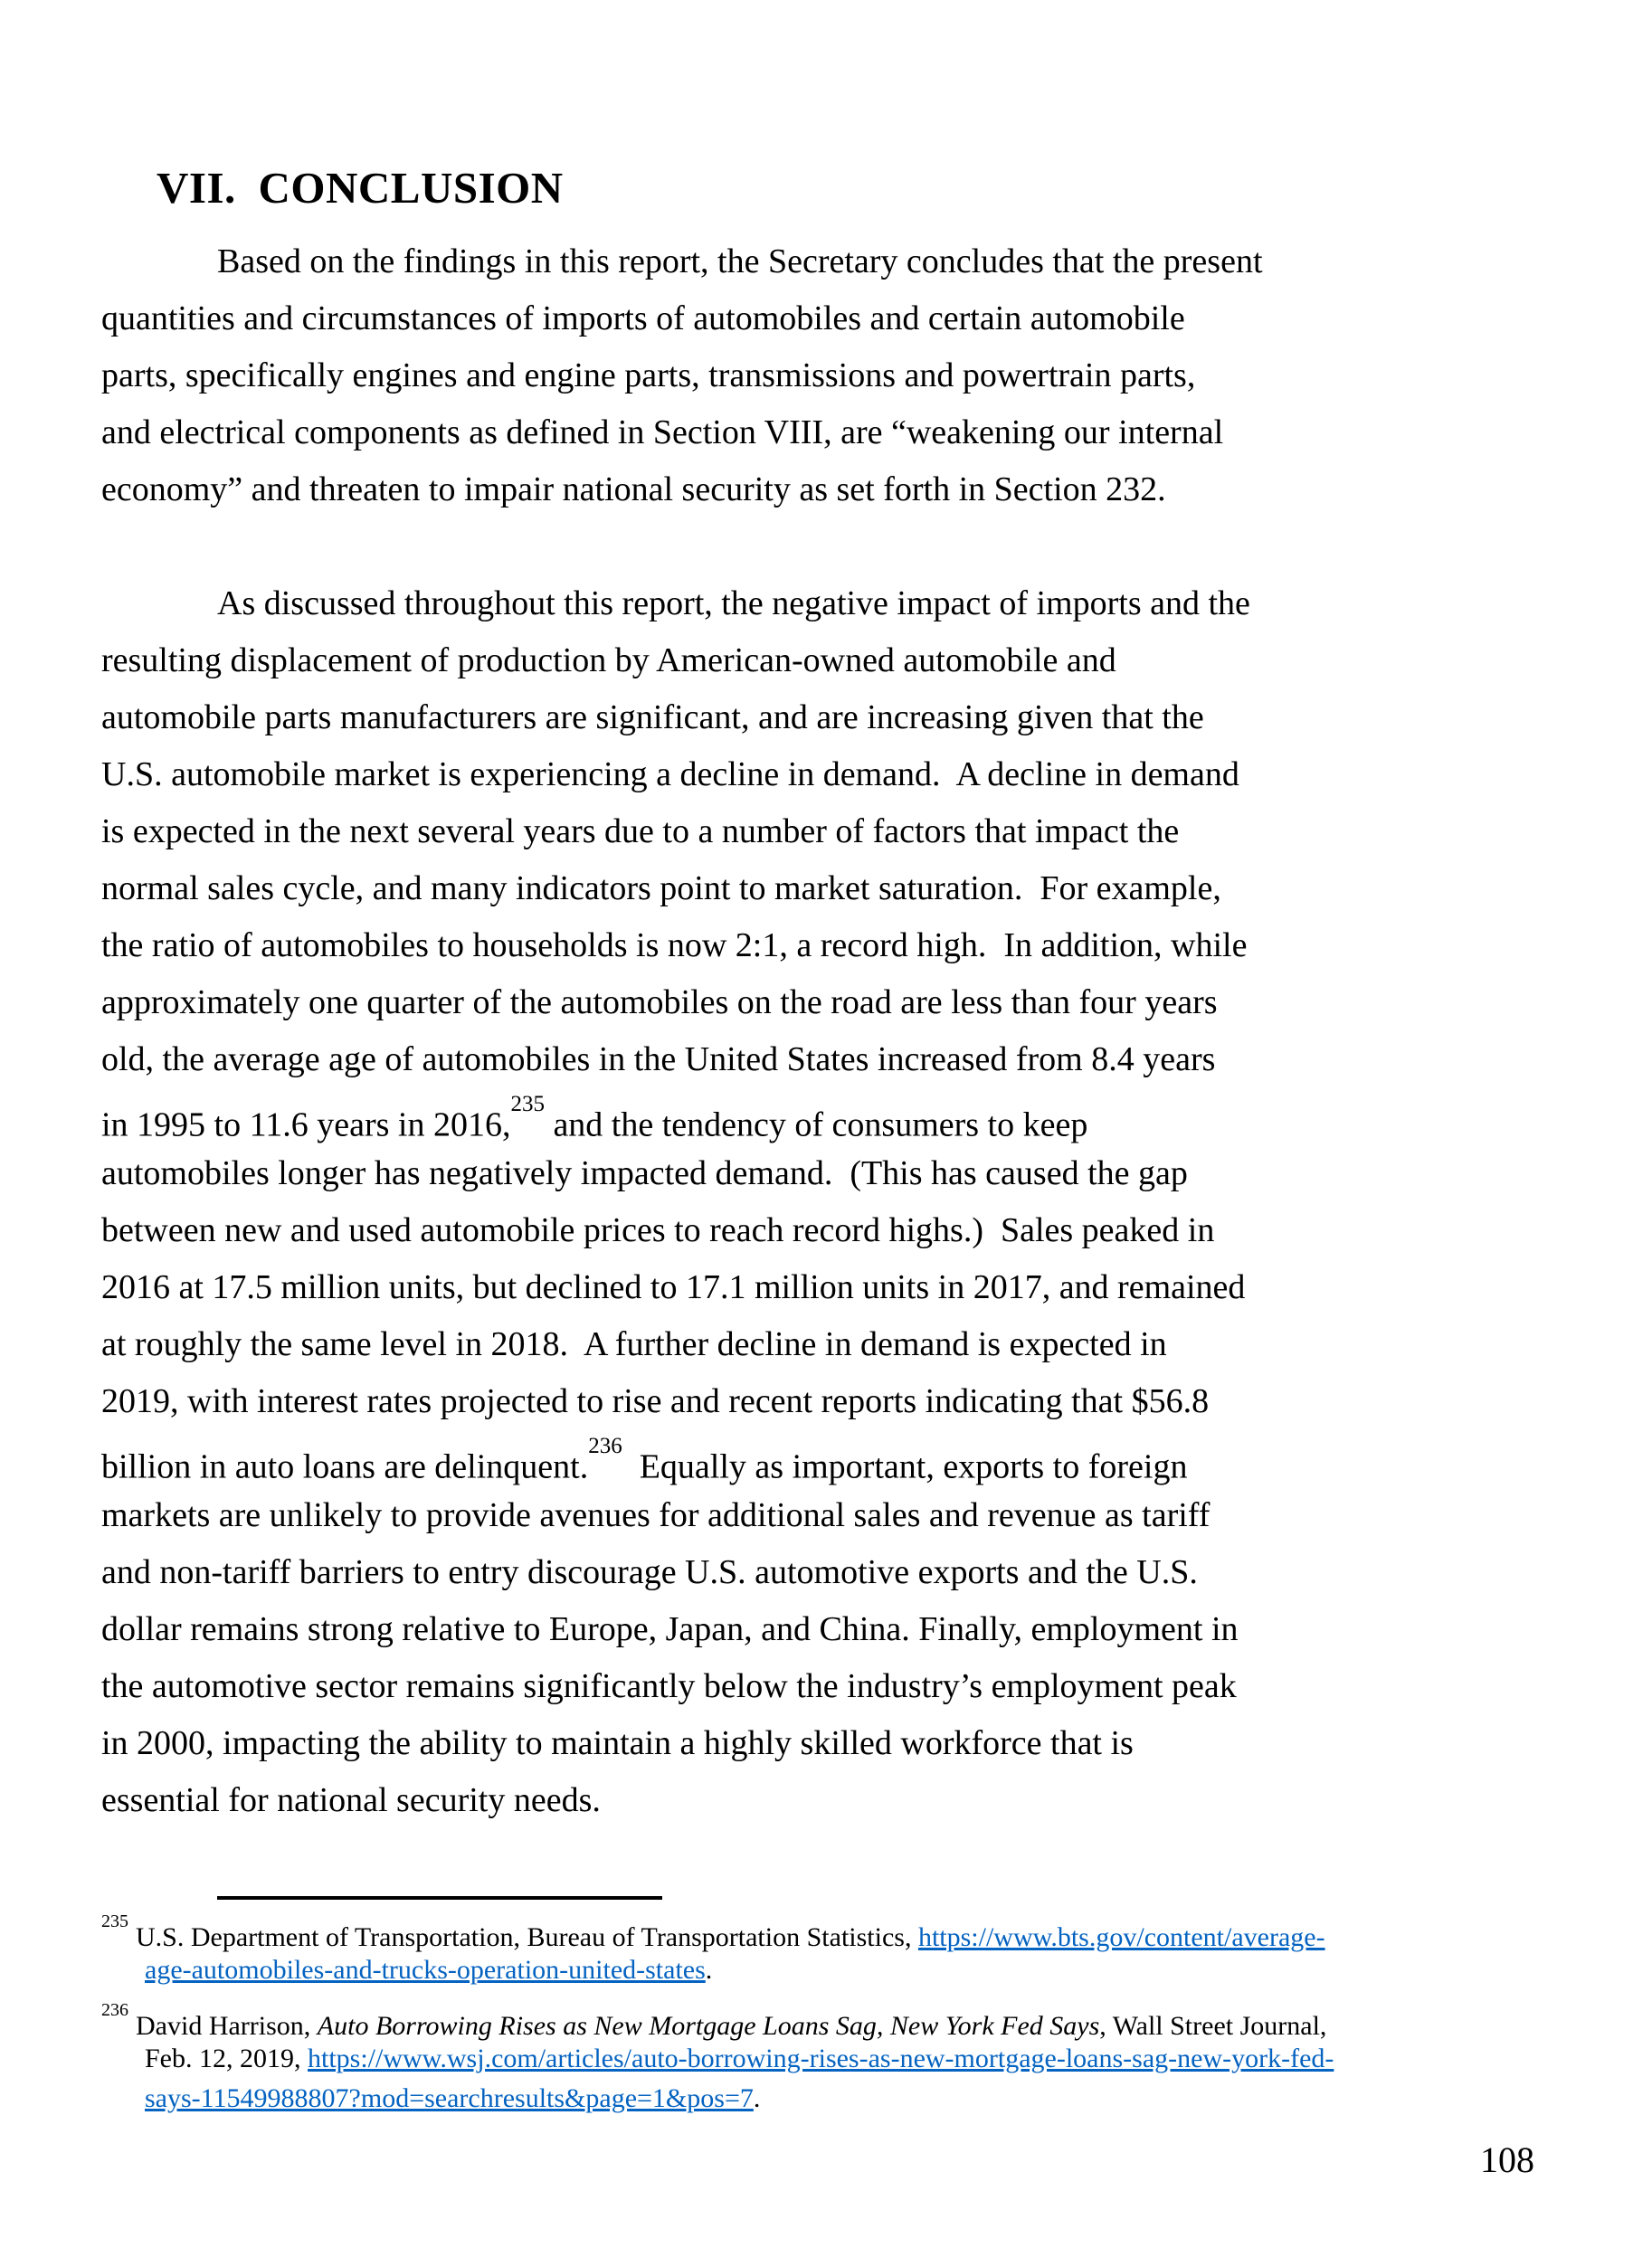  I want to click on body-text: in 1995 to 11.6 years in 2016,, so click(306, 1124).